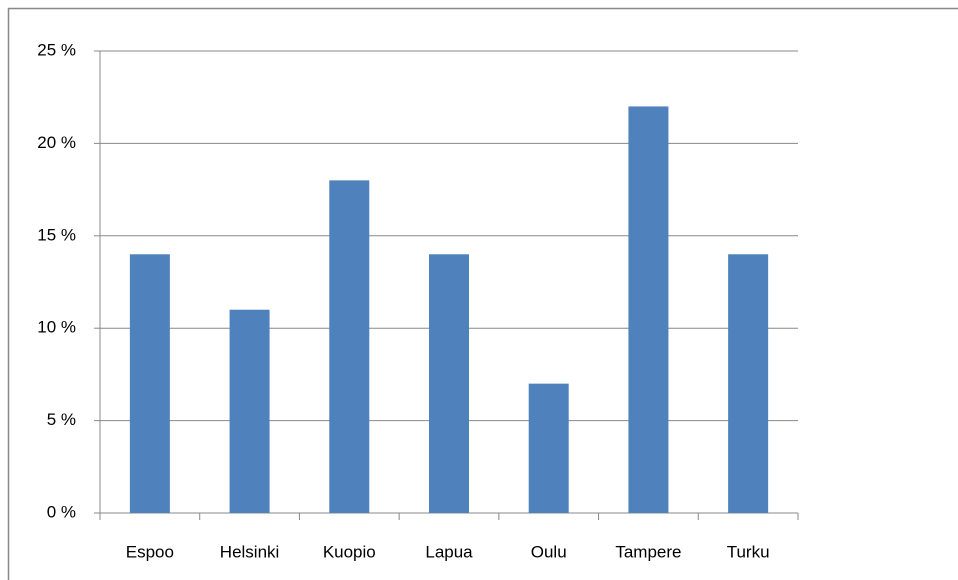 The image size is (958, 580). I want to click on y-tick-label: 5 %, so click(61, 419).